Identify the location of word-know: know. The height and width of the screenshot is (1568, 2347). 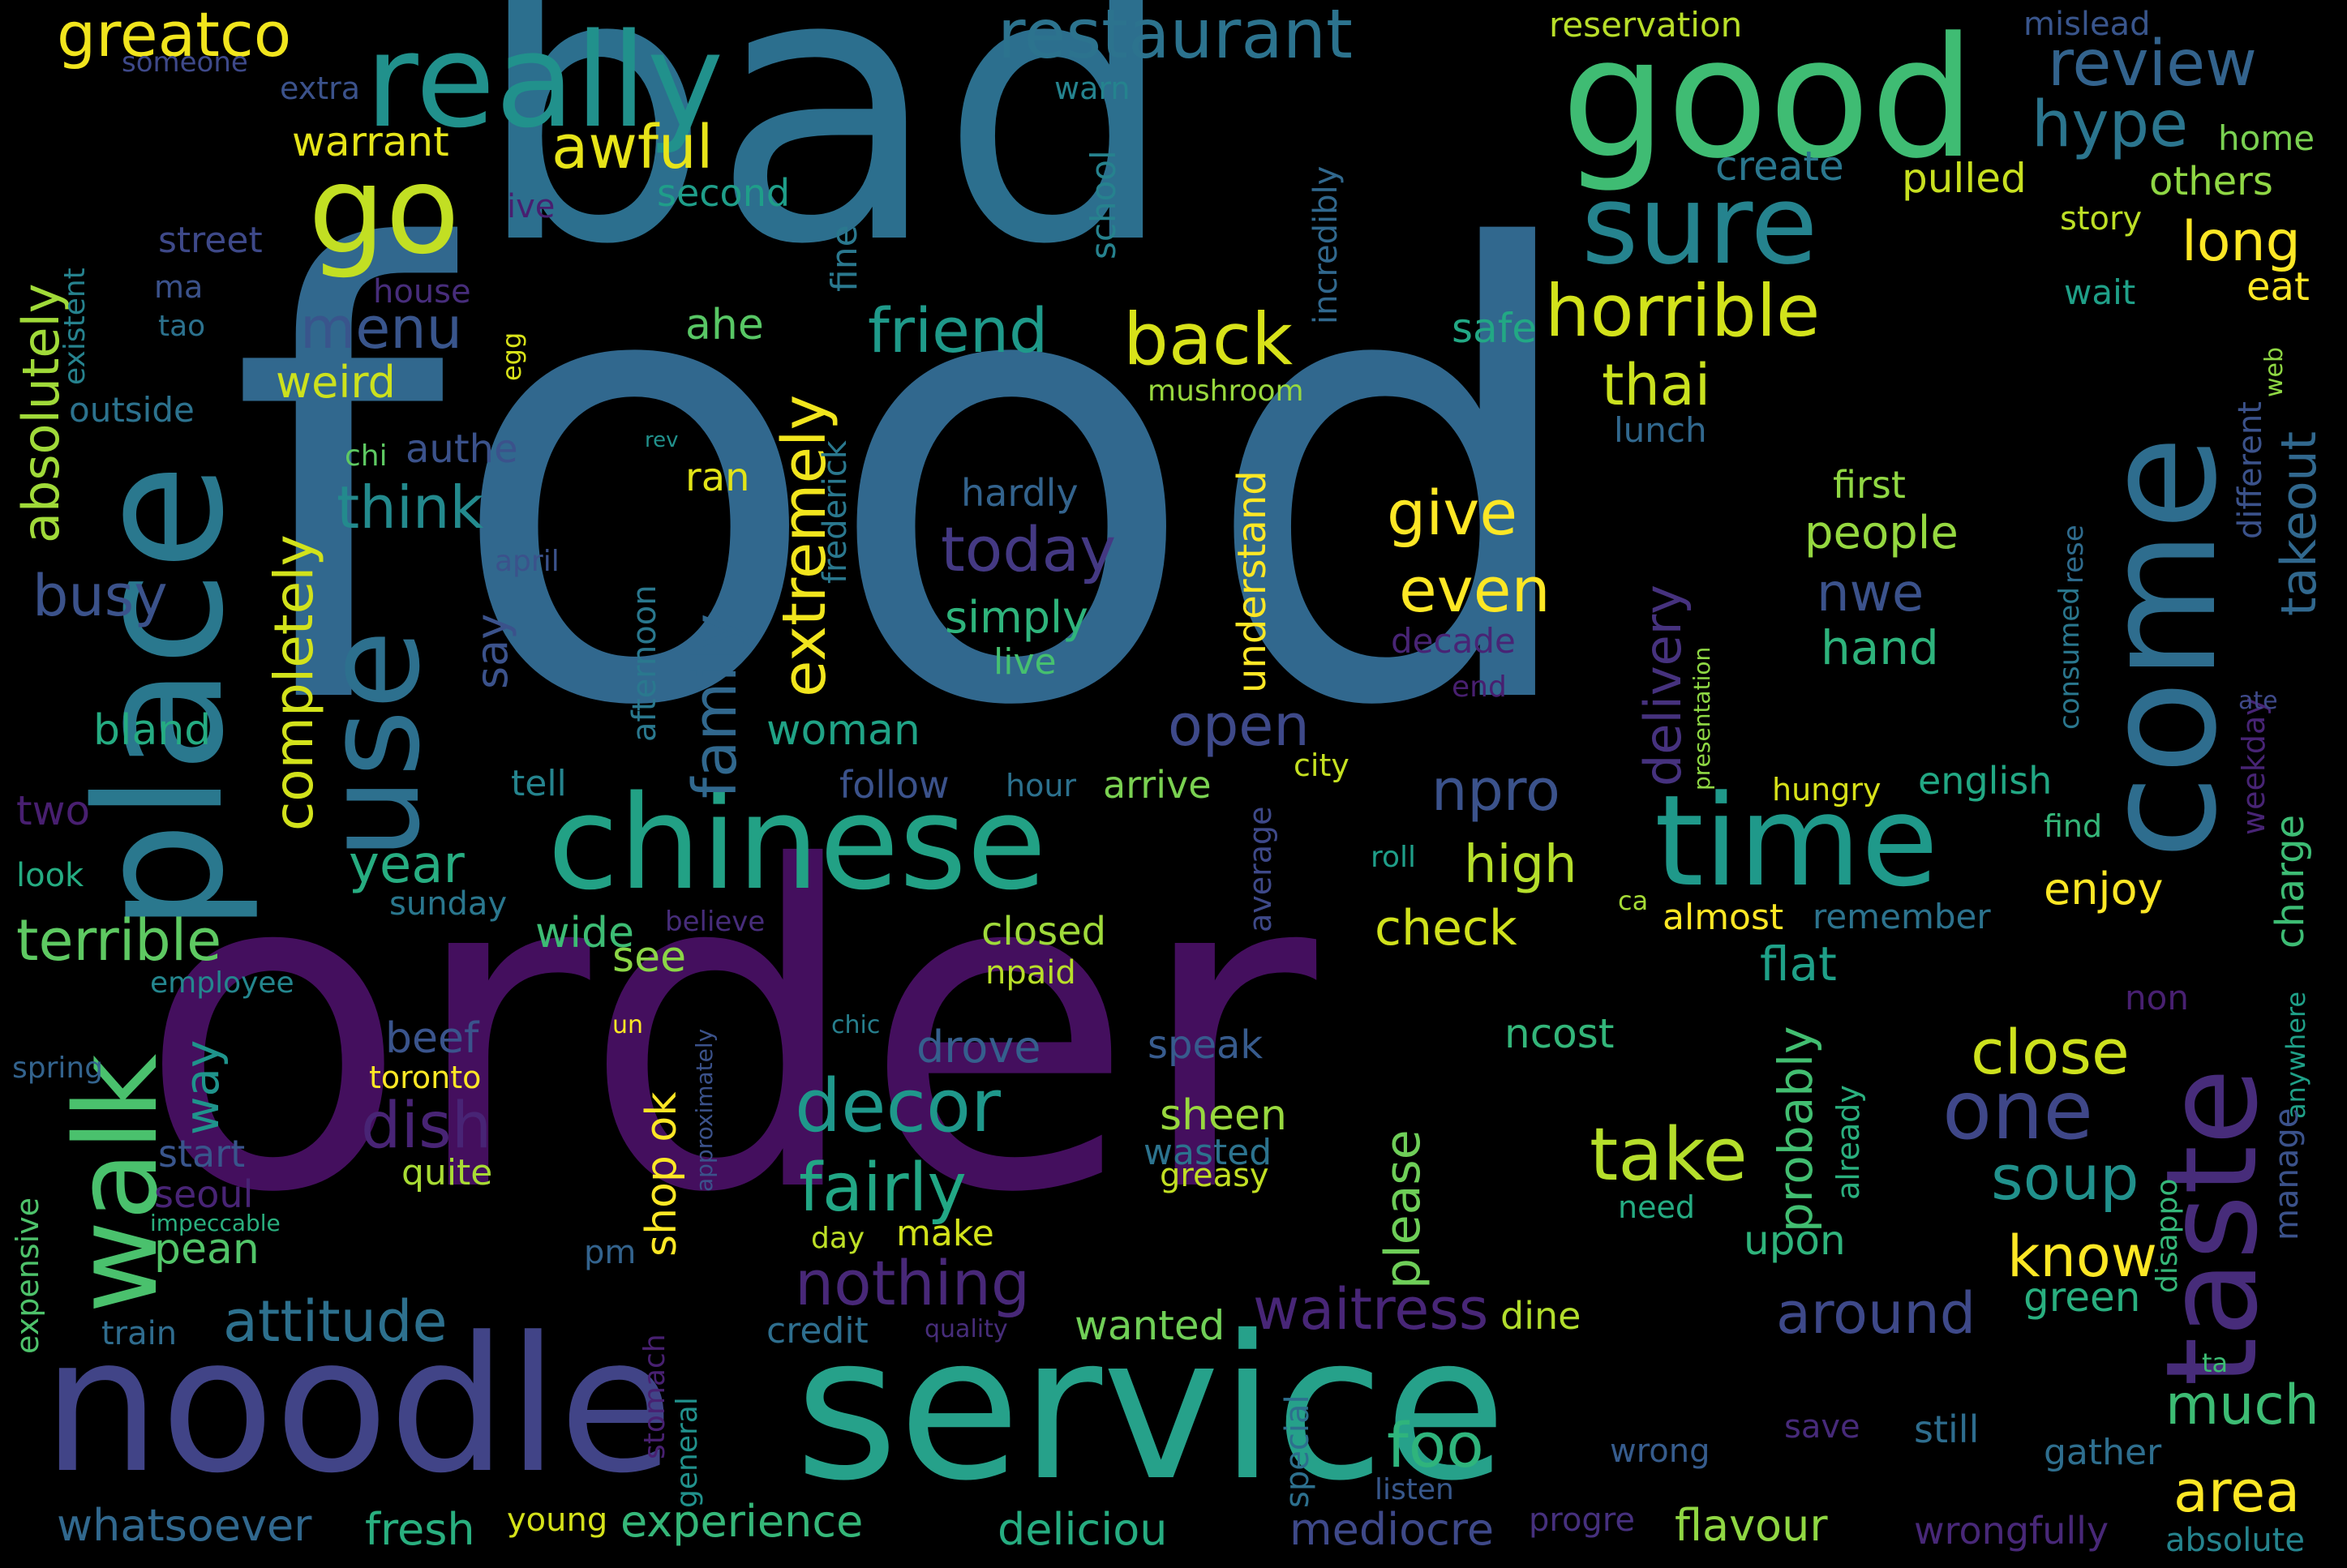
(2082, 1256).